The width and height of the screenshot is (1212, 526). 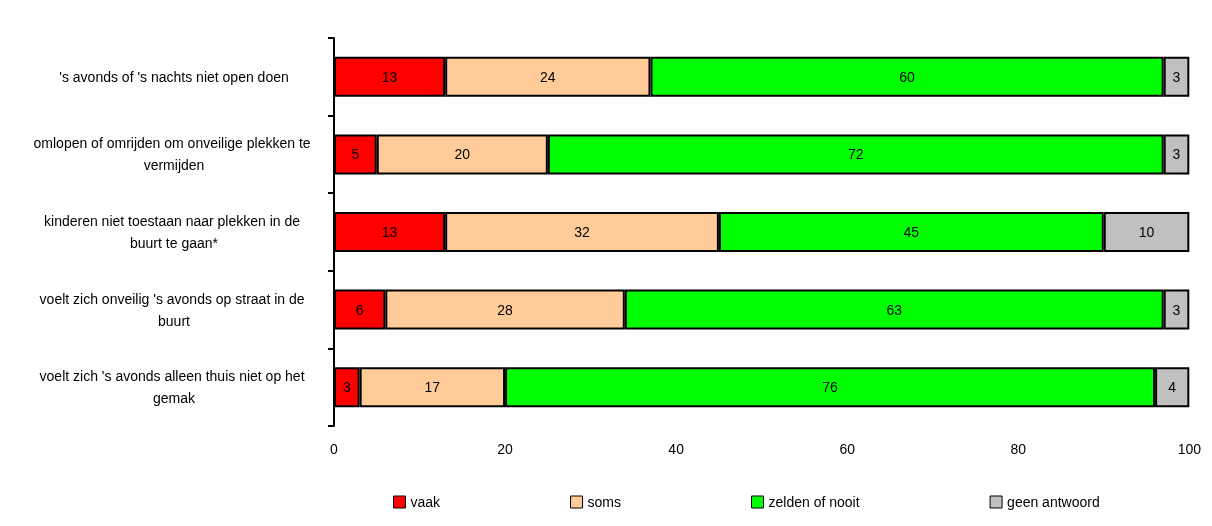 I want to click on legend-label: soms, so click(x=604, y=502).